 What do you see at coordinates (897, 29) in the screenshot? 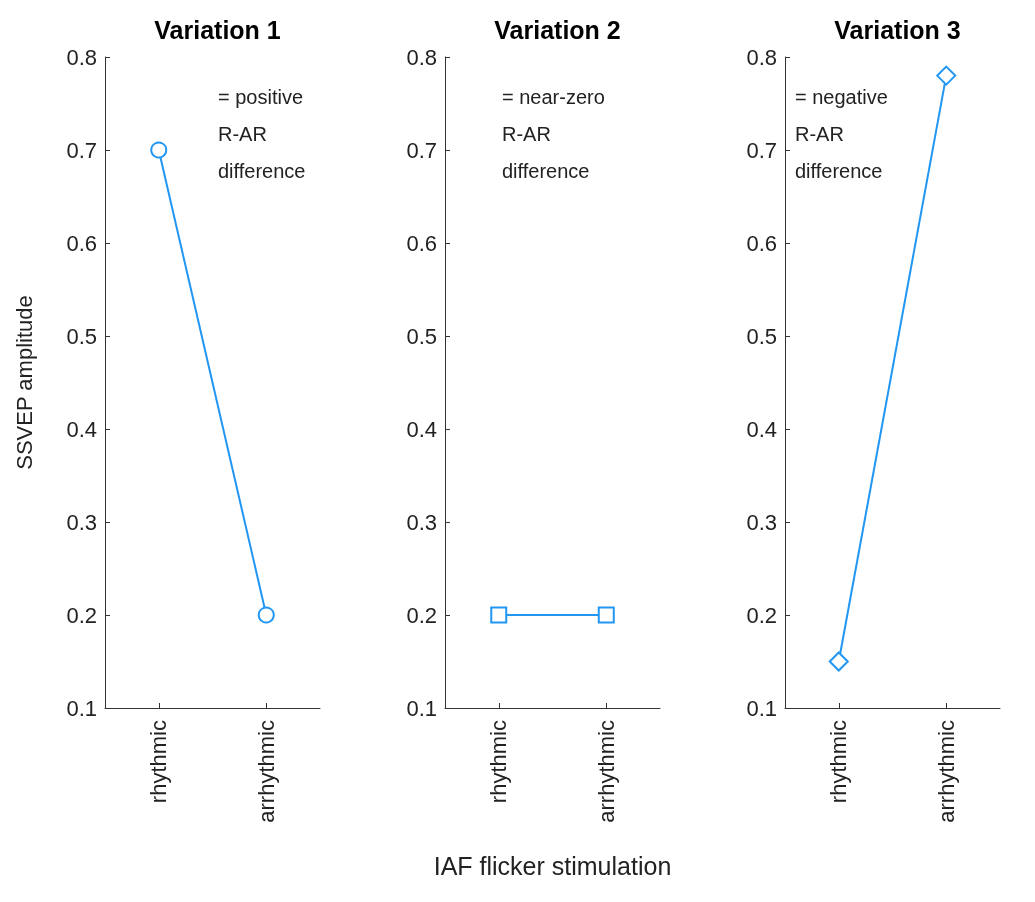
I see `chart-title: Variation 3` at bounding box center [897, 29].